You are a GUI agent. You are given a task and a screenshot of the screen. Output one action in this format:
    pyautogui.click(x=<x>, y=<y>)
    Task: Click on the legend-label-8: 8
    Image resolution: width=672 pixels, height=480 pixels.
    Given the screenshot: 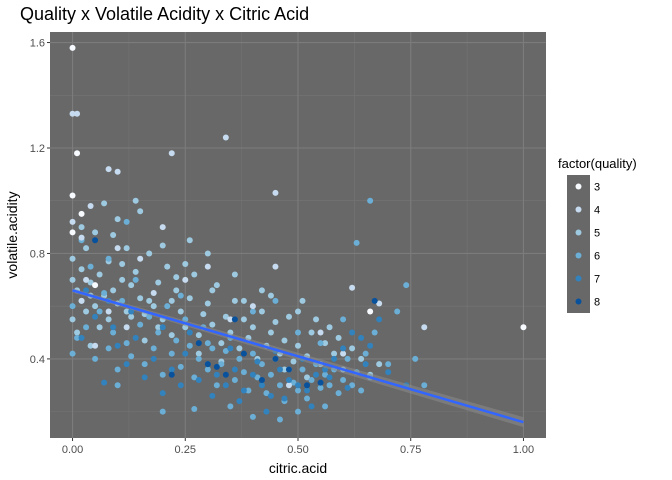 What is the action you would take?
    pyautogui.click(x=597, y=303)
    